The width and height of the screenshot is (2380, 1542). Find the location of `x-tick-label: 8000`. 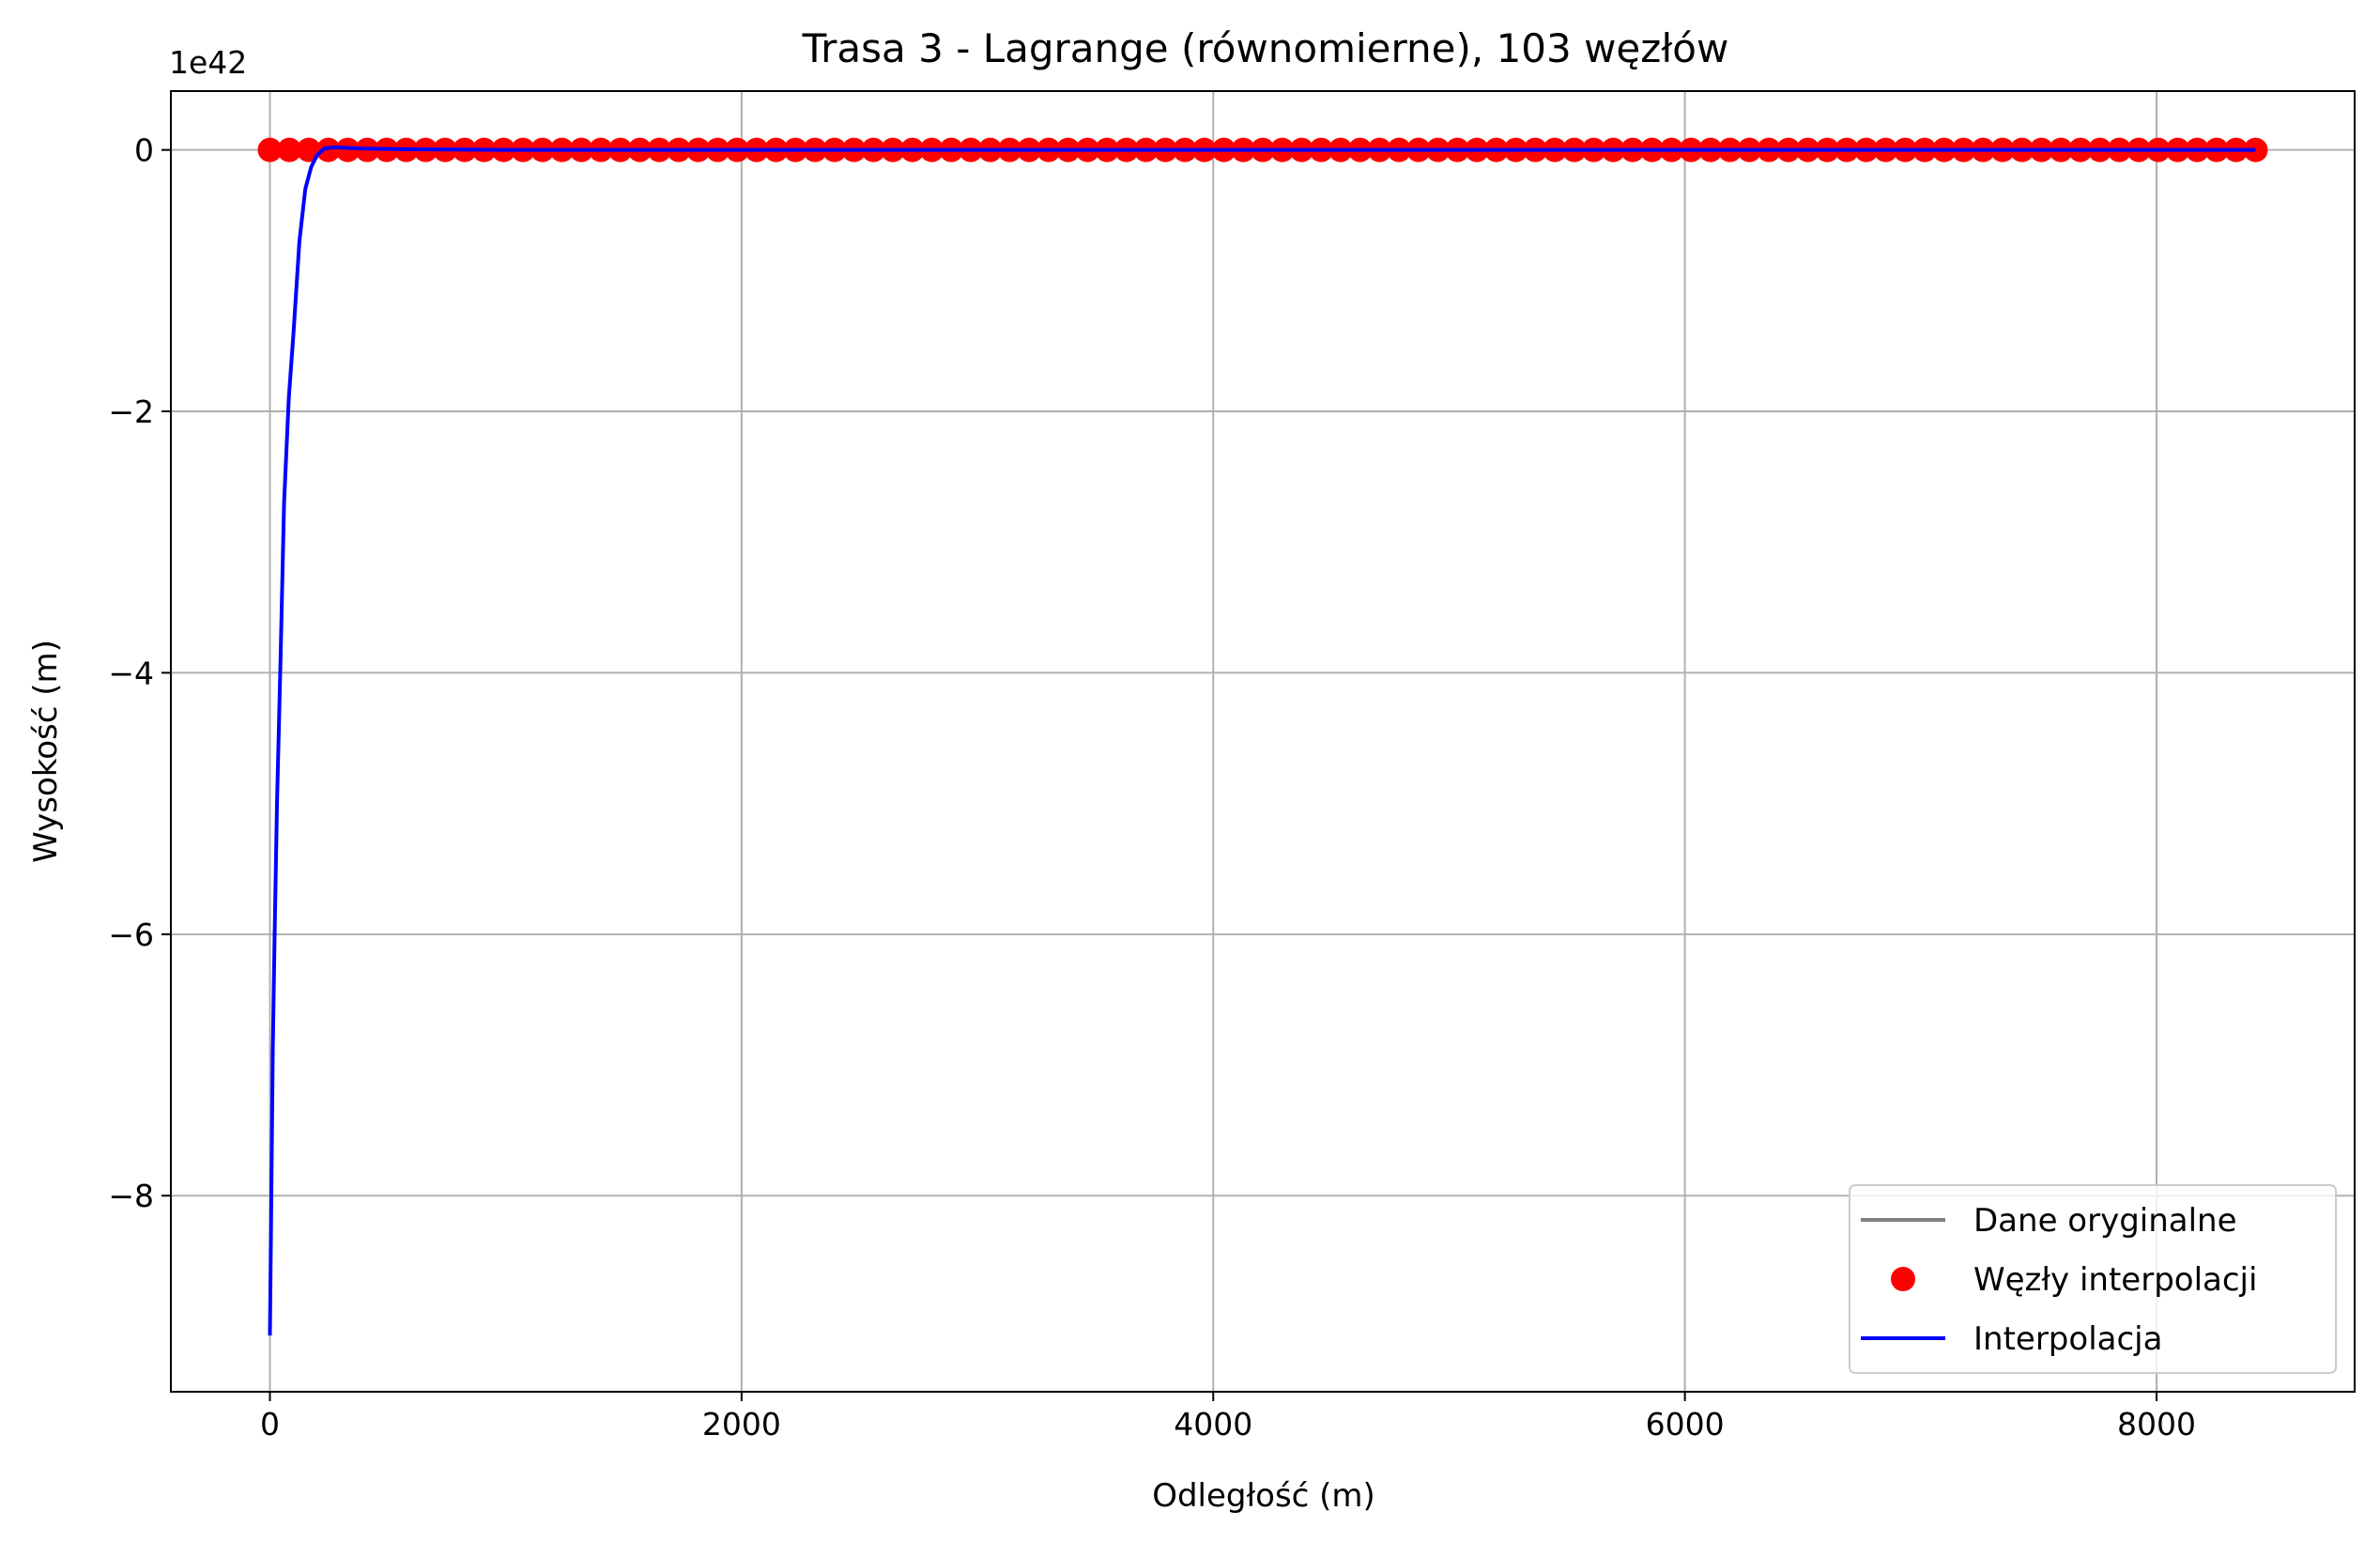

x-tick-label: 8000 is located at coordinates (2156, 1424).